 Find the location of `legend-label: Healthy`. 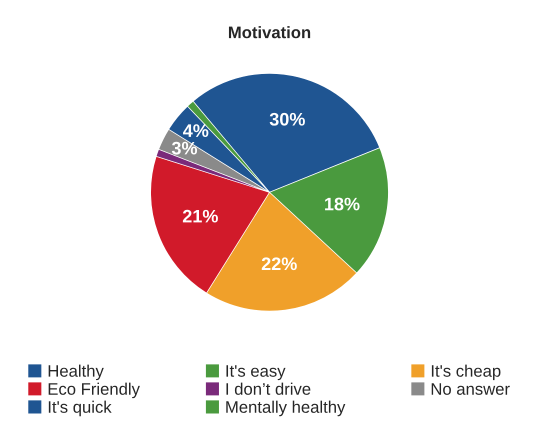

legend-label: Healthy is located at coordinates (76, 372).